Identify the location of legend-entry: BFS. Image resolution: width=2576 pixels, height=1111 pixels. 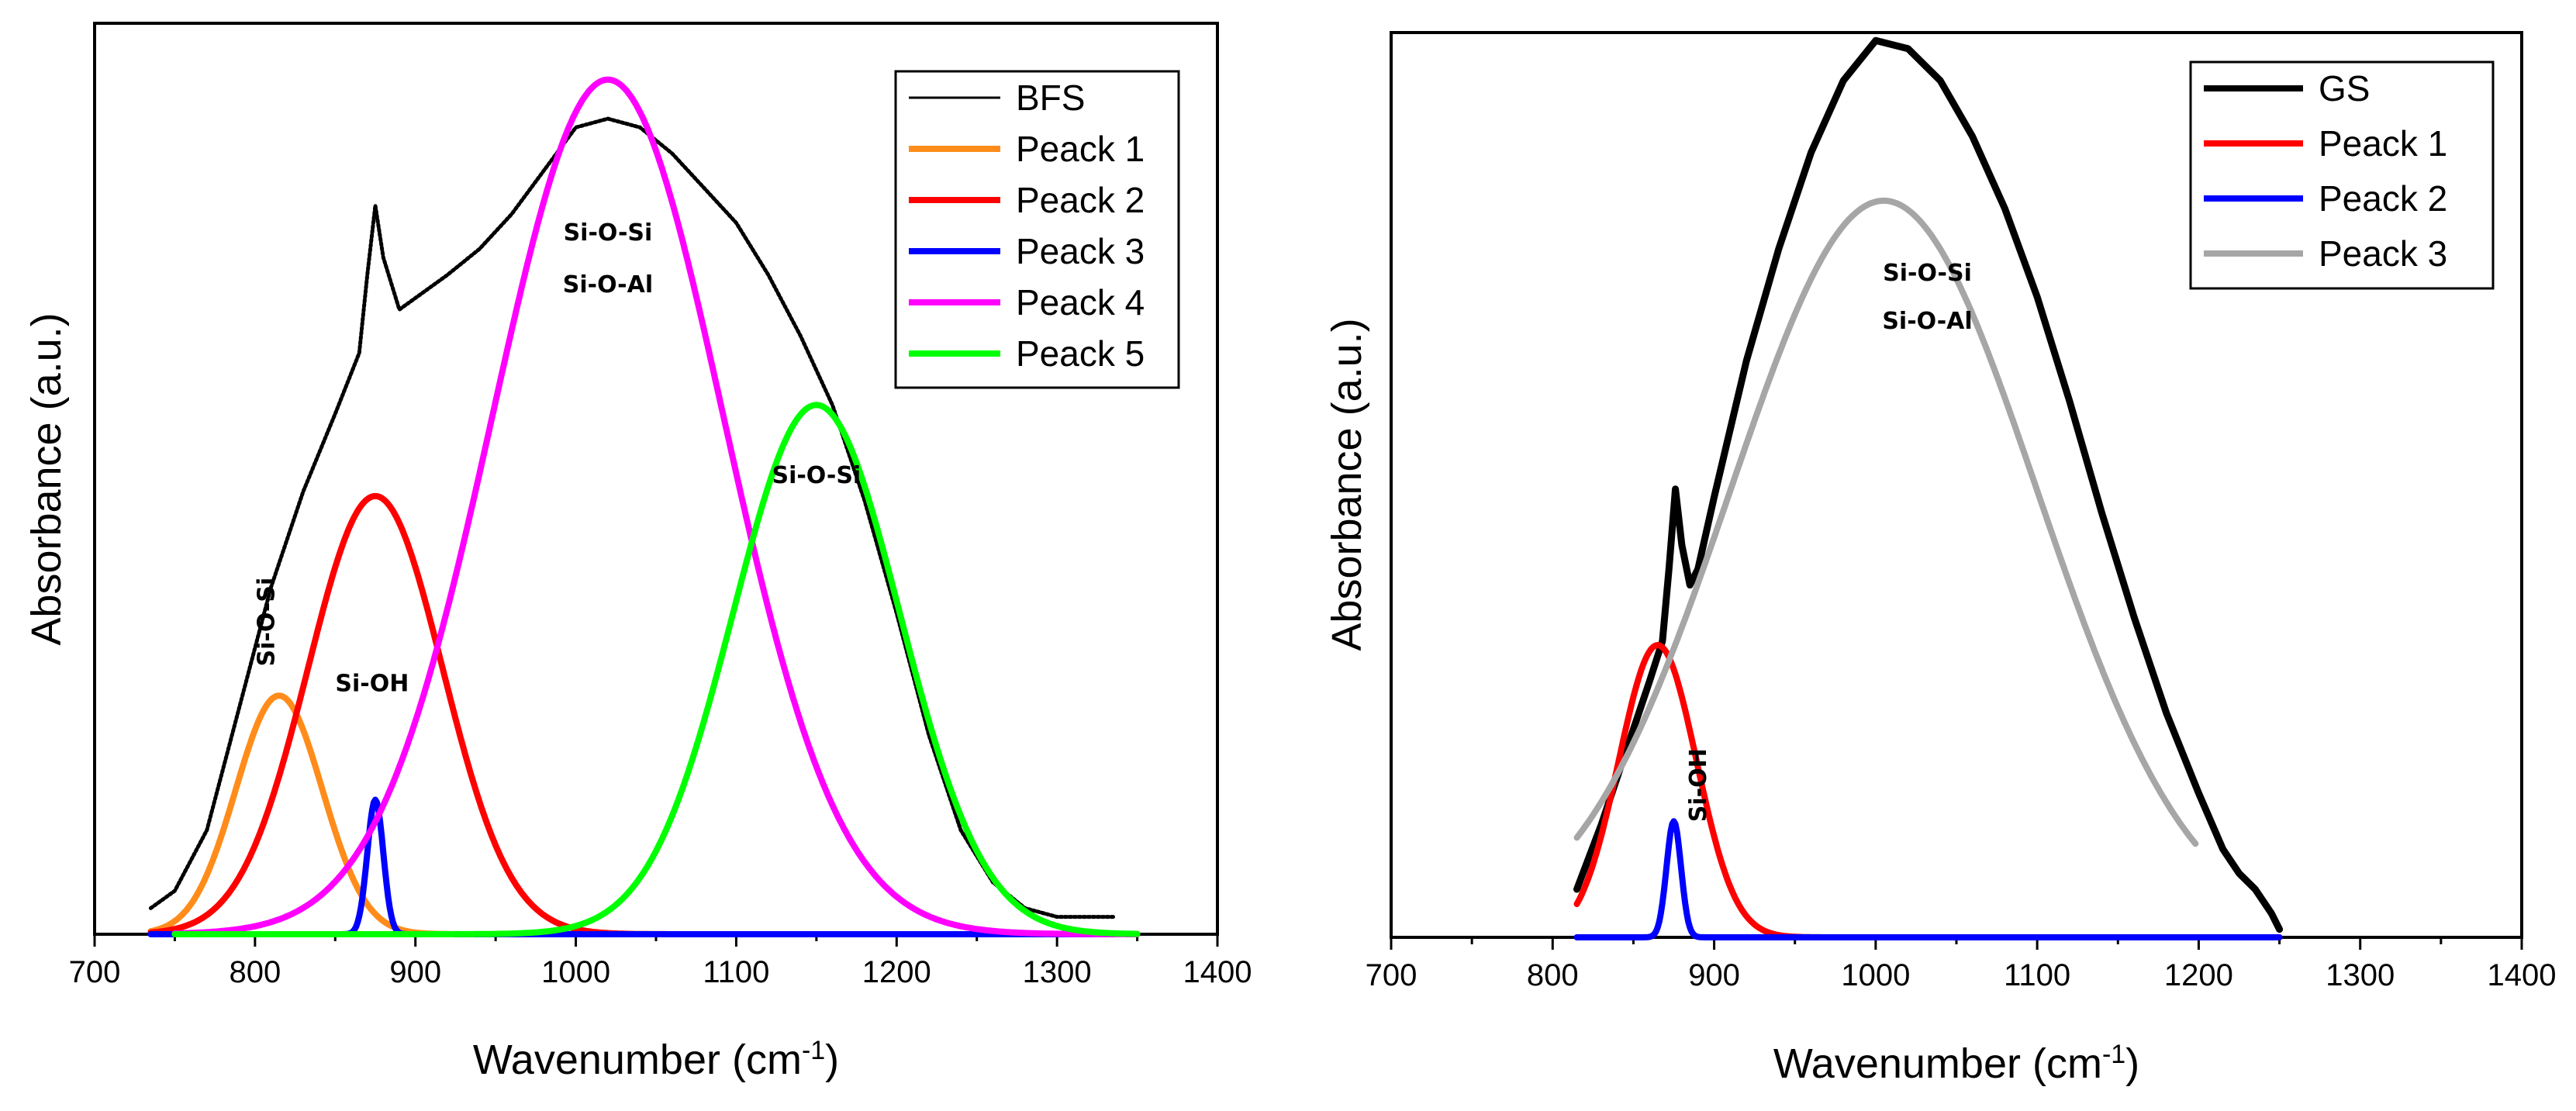
(1050, 98).